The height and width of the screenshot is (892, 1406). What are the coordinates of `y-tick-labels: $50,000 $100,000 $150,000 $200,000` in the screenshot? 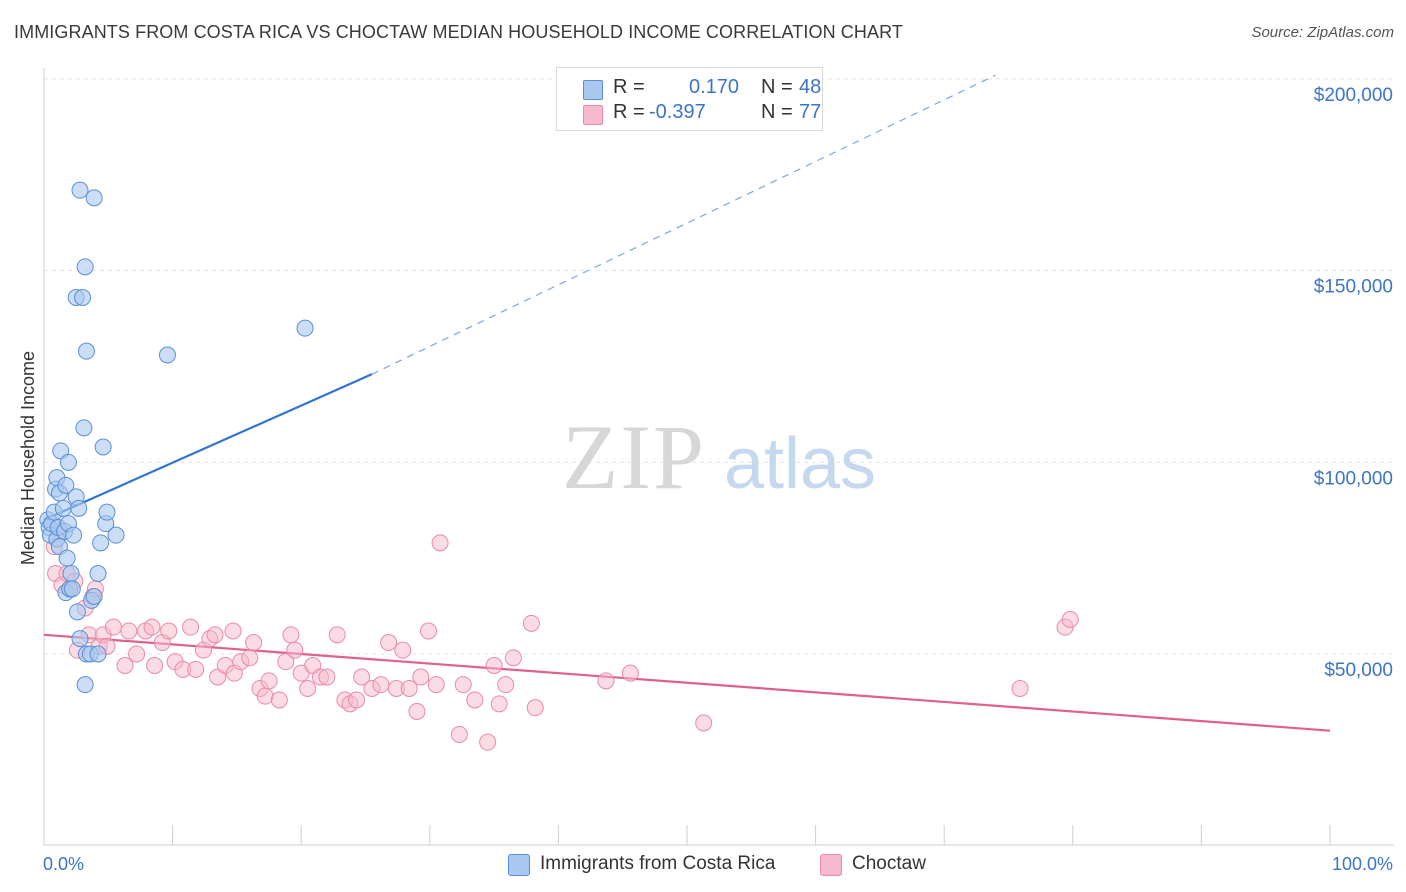 It's located at (1353, 383).